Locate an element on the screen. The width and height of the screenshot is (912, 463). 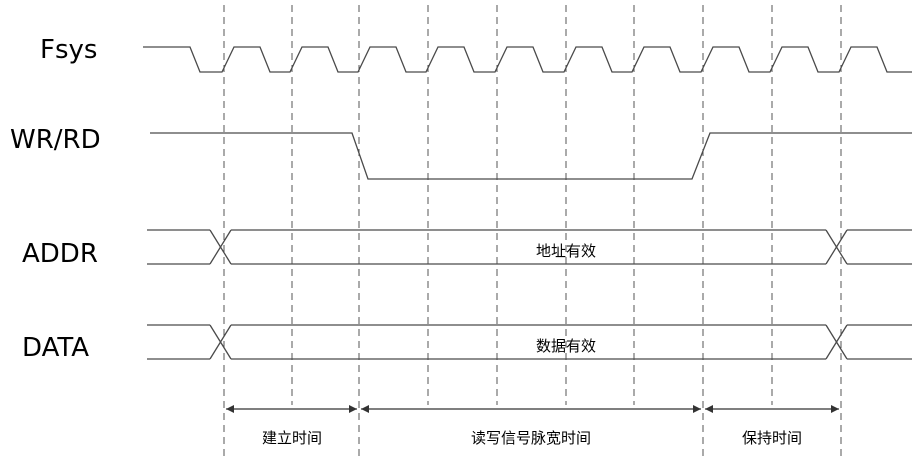
setup-arrow is located at coordinates (291, 409).